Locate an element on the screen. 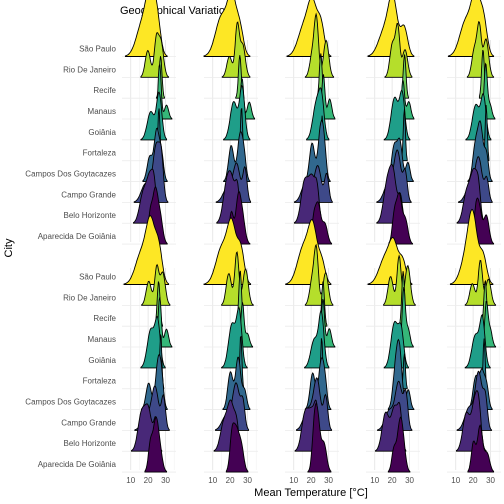 Image resolution: width=504 pixels, height=504 pixels. facet-panel: 2019102030 is located at coordinates (474, 346).